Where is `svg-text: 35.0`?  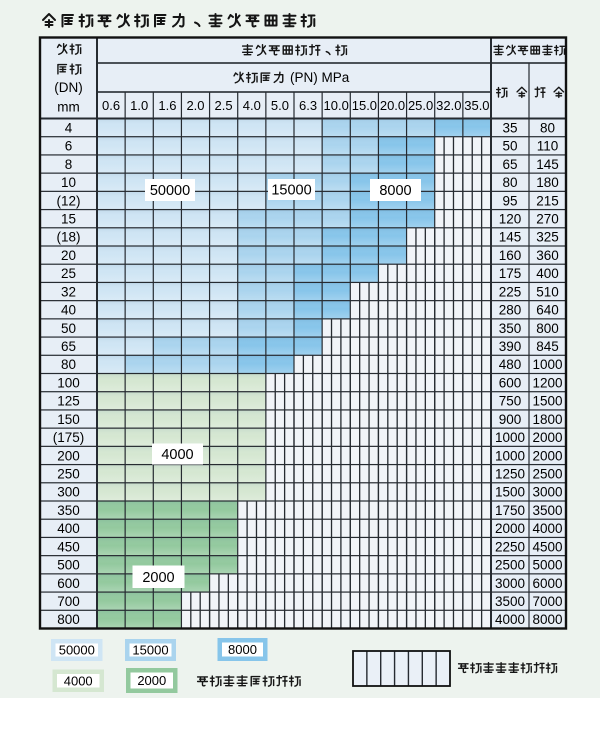
svg-text: 35.0 is located at coordinates (476, 105).